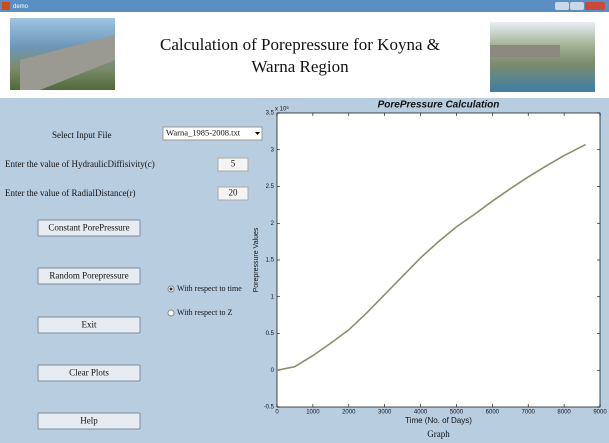 The image size is (609, 443). I want to click on x-tick-label: 2000, so click(349, 413).